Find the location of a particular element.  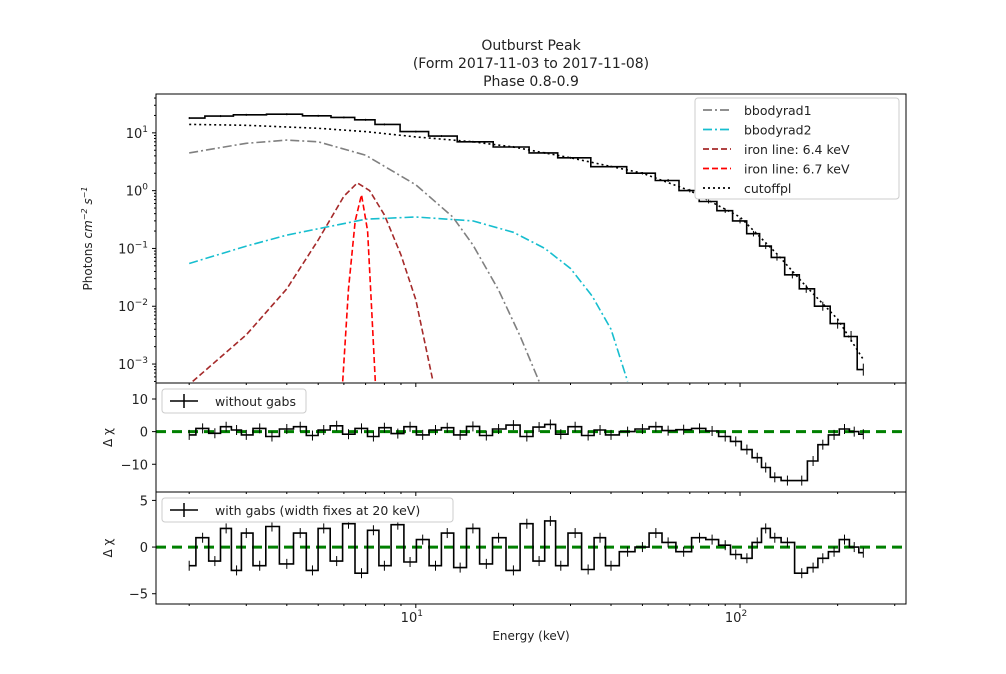

series-bbodyrad1 is located at coordinates (364, 260).